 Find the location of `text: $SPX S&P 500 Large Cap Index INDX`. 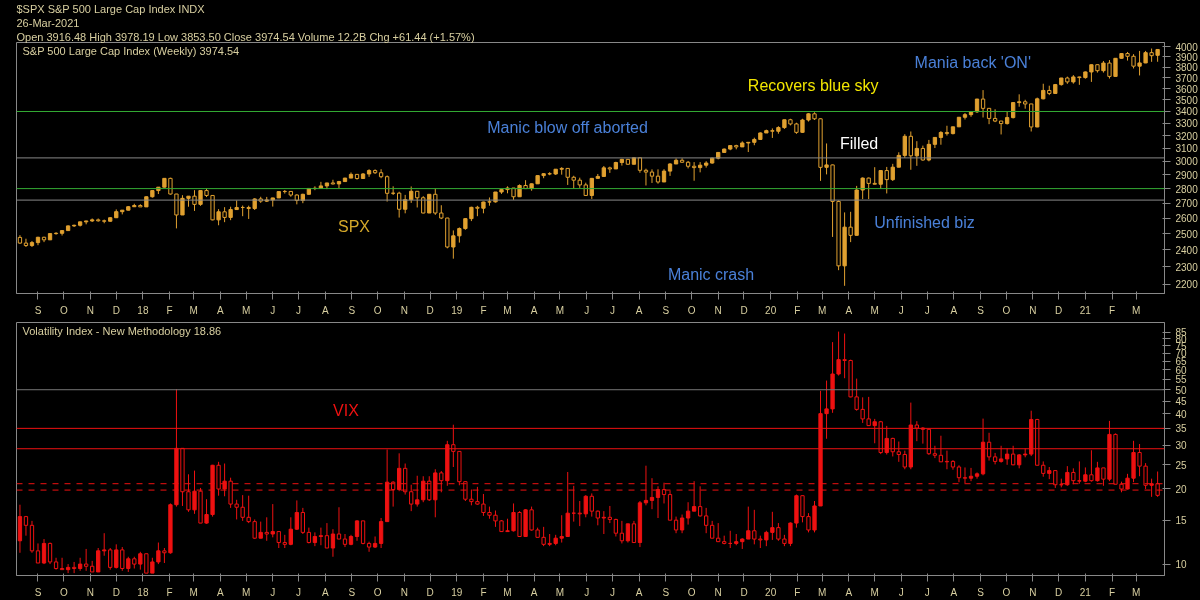

text: $SPX S&P 500 Large Cap Index INDX is located at coordinates (111, 8).